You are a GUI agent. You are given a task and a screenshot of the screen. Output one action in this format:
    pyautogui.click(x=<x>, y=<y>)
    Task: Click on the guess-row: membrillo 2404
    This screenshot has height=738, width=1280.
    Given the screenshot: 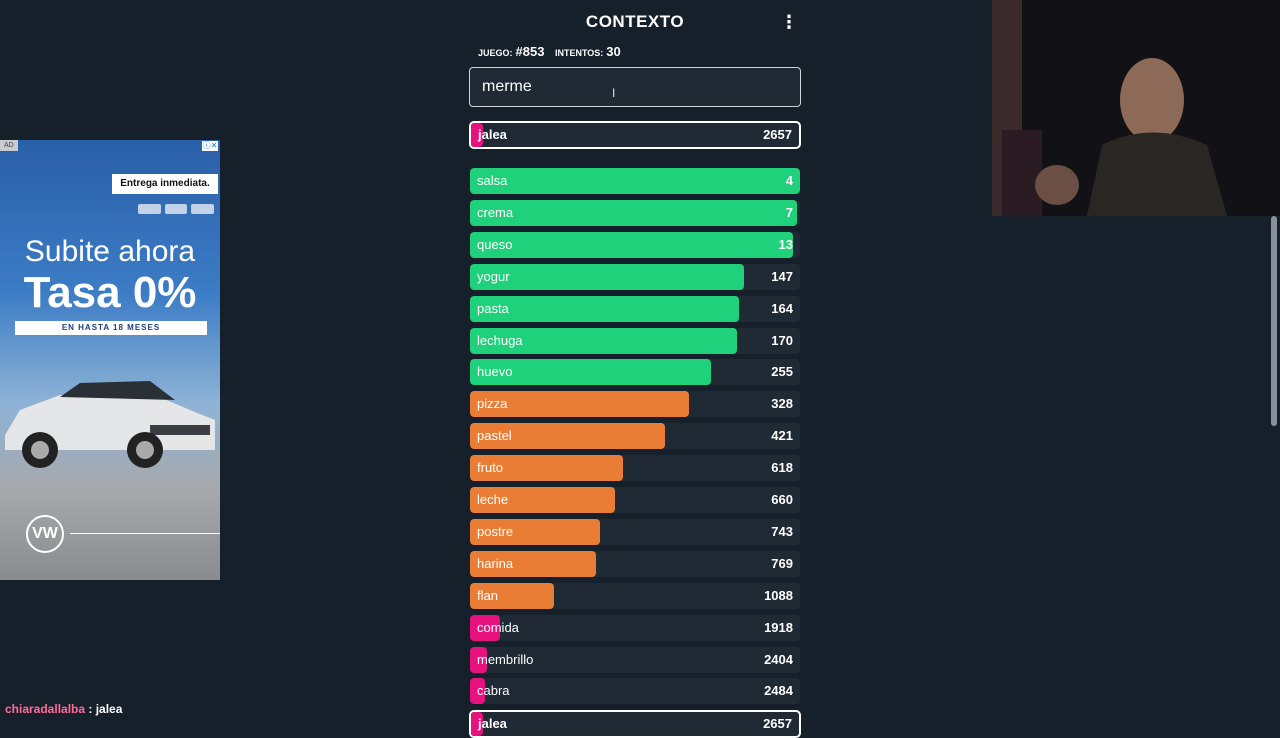 What is the action you would take?
    pyautogui.click(x=635, y=660)
    